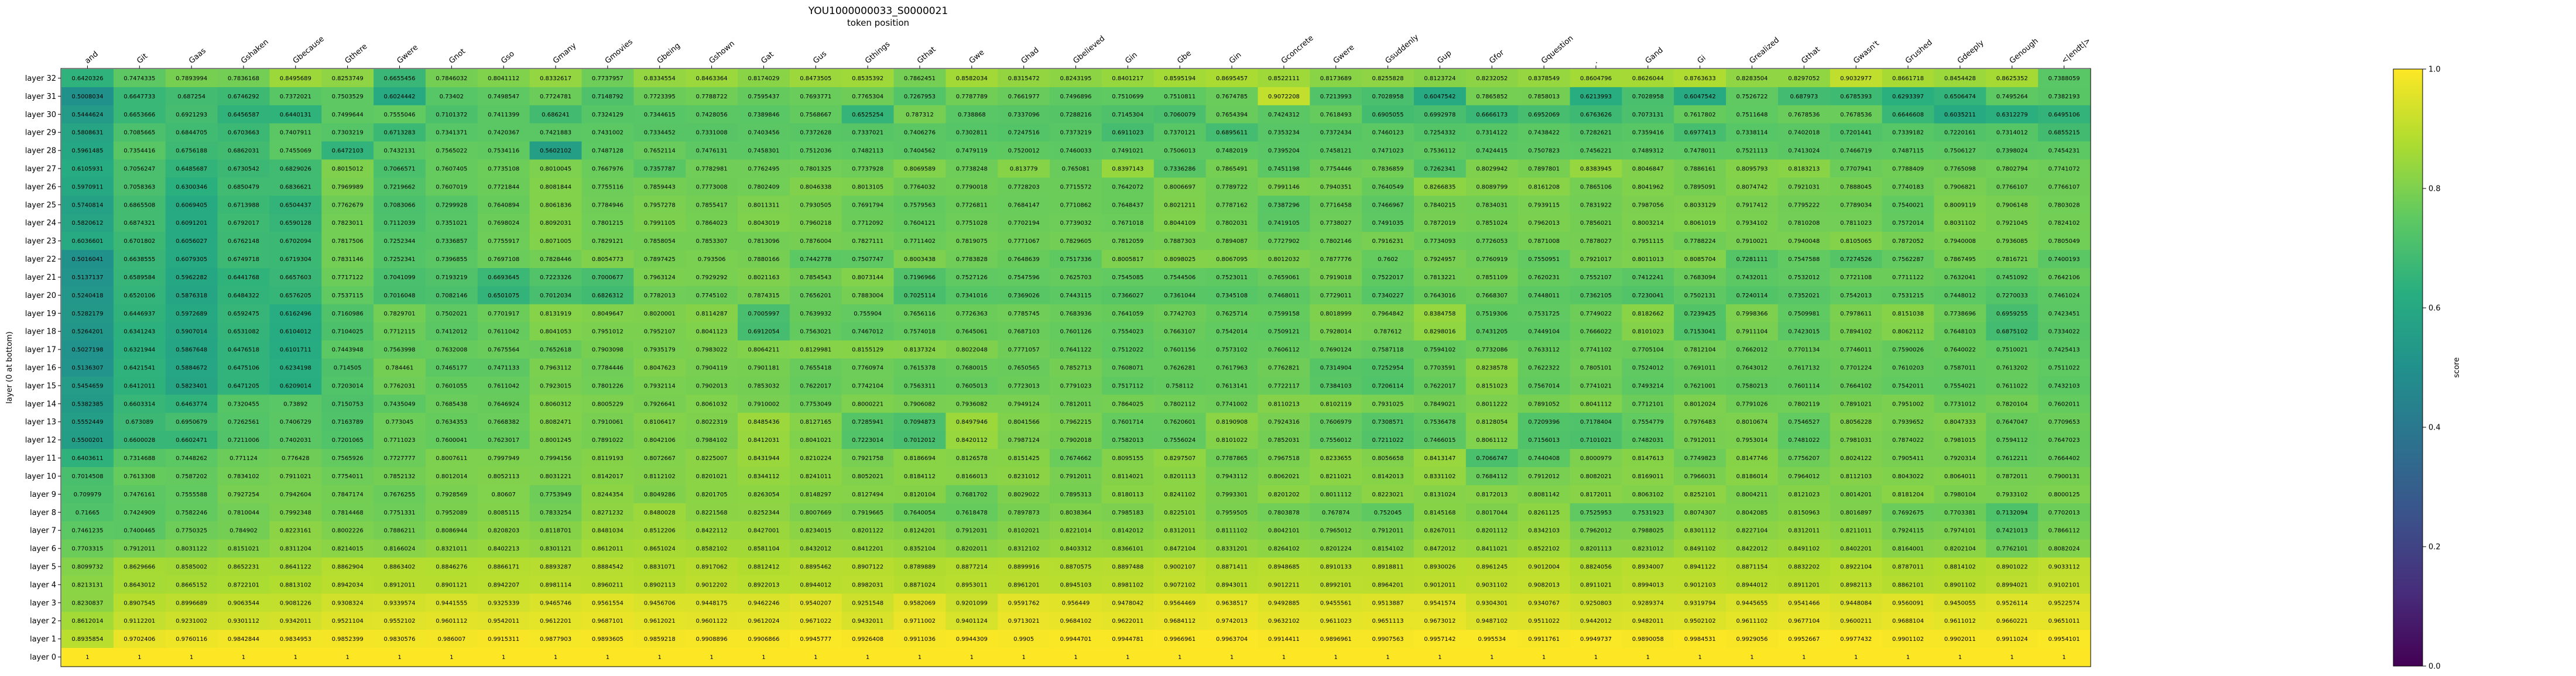 This screenshot has width=2576, height=676. I want to click on cell-value-label: 0.8150963, so click(1804, 513).